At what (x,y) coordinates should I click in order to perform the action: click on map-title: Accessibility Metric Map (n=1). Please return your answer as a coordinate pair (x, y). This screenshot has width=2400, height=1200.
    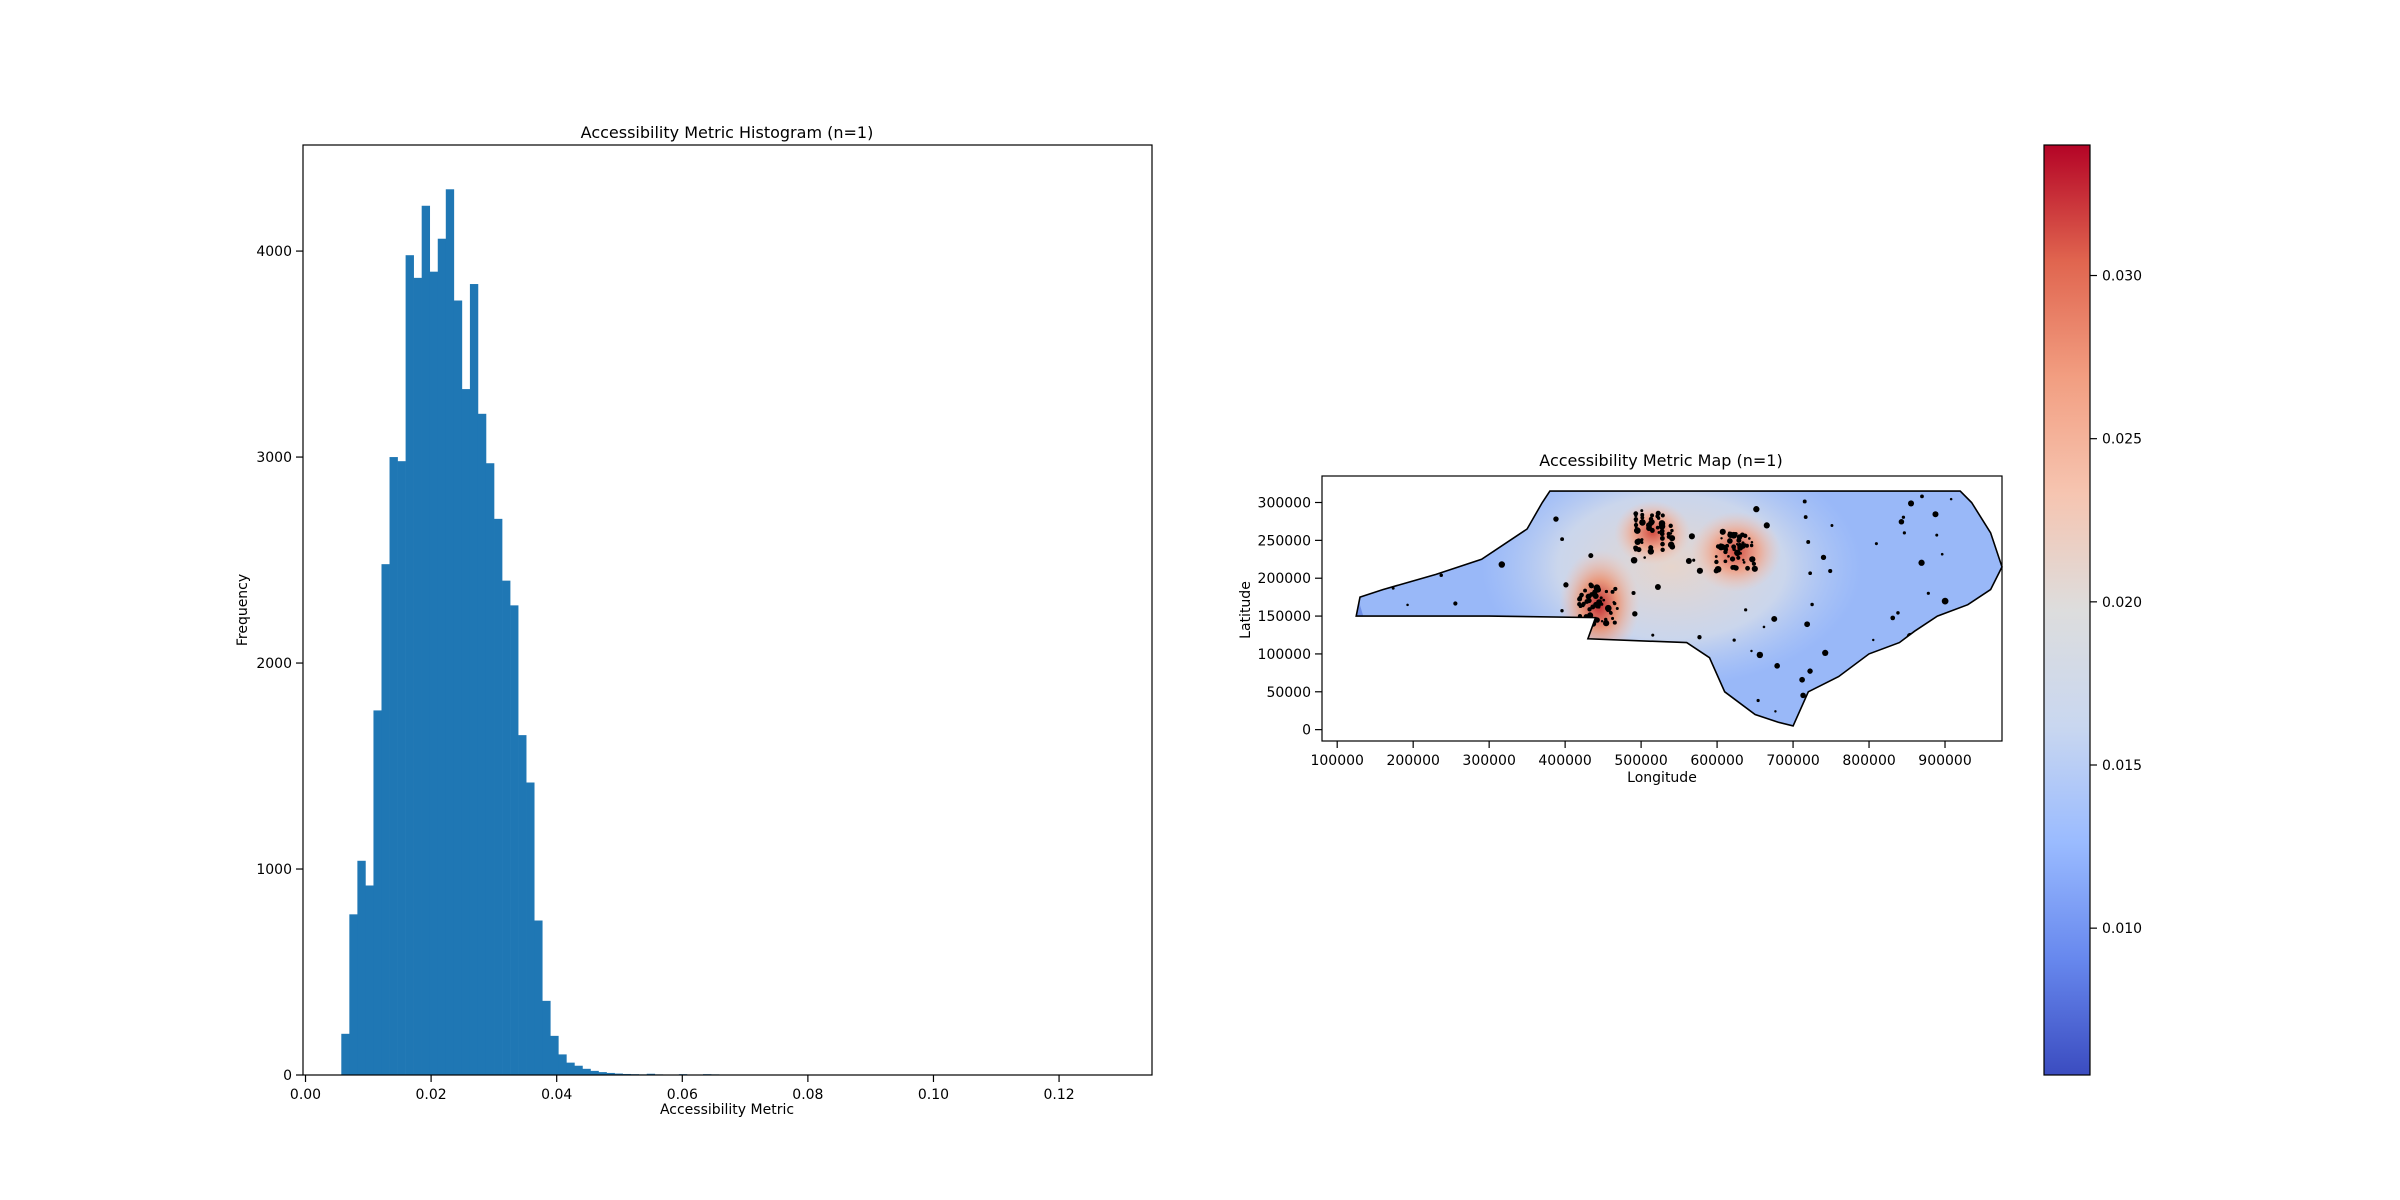
    Looking at the image, I should click on (1660, 460).